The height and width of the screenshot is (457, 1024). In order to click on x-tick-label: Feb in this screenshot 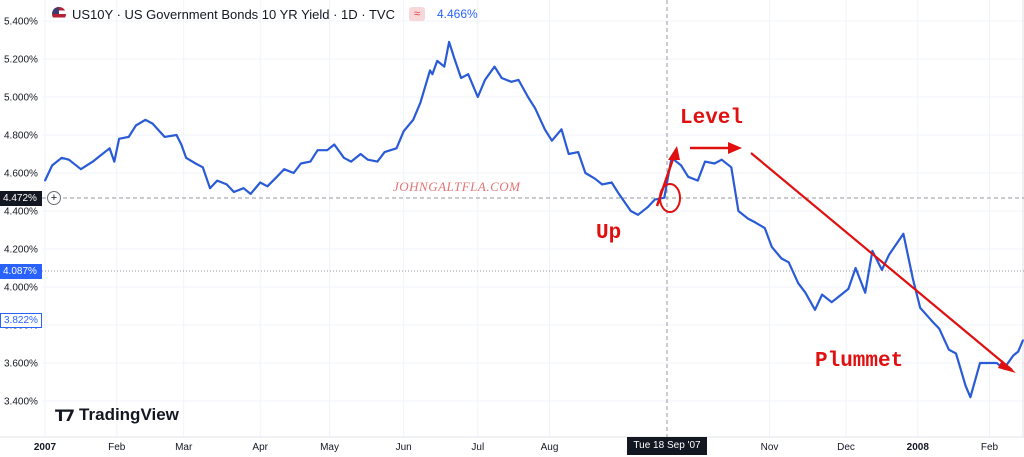, I will do `click(117, 447)`.